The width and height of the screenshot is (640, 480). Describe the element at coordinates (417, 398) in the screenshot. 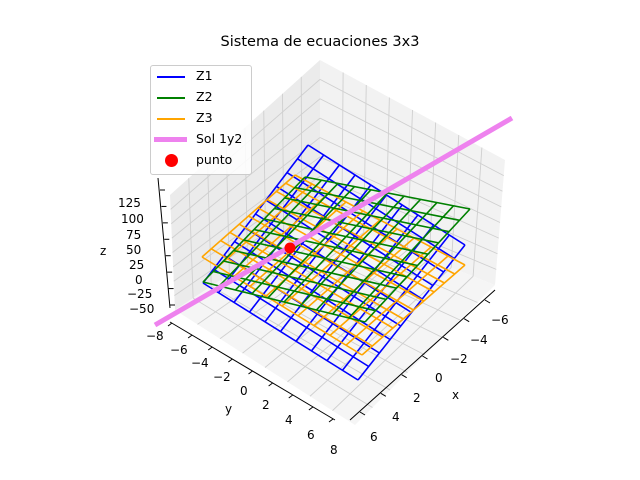

I see `x-tick: 2` at that location.